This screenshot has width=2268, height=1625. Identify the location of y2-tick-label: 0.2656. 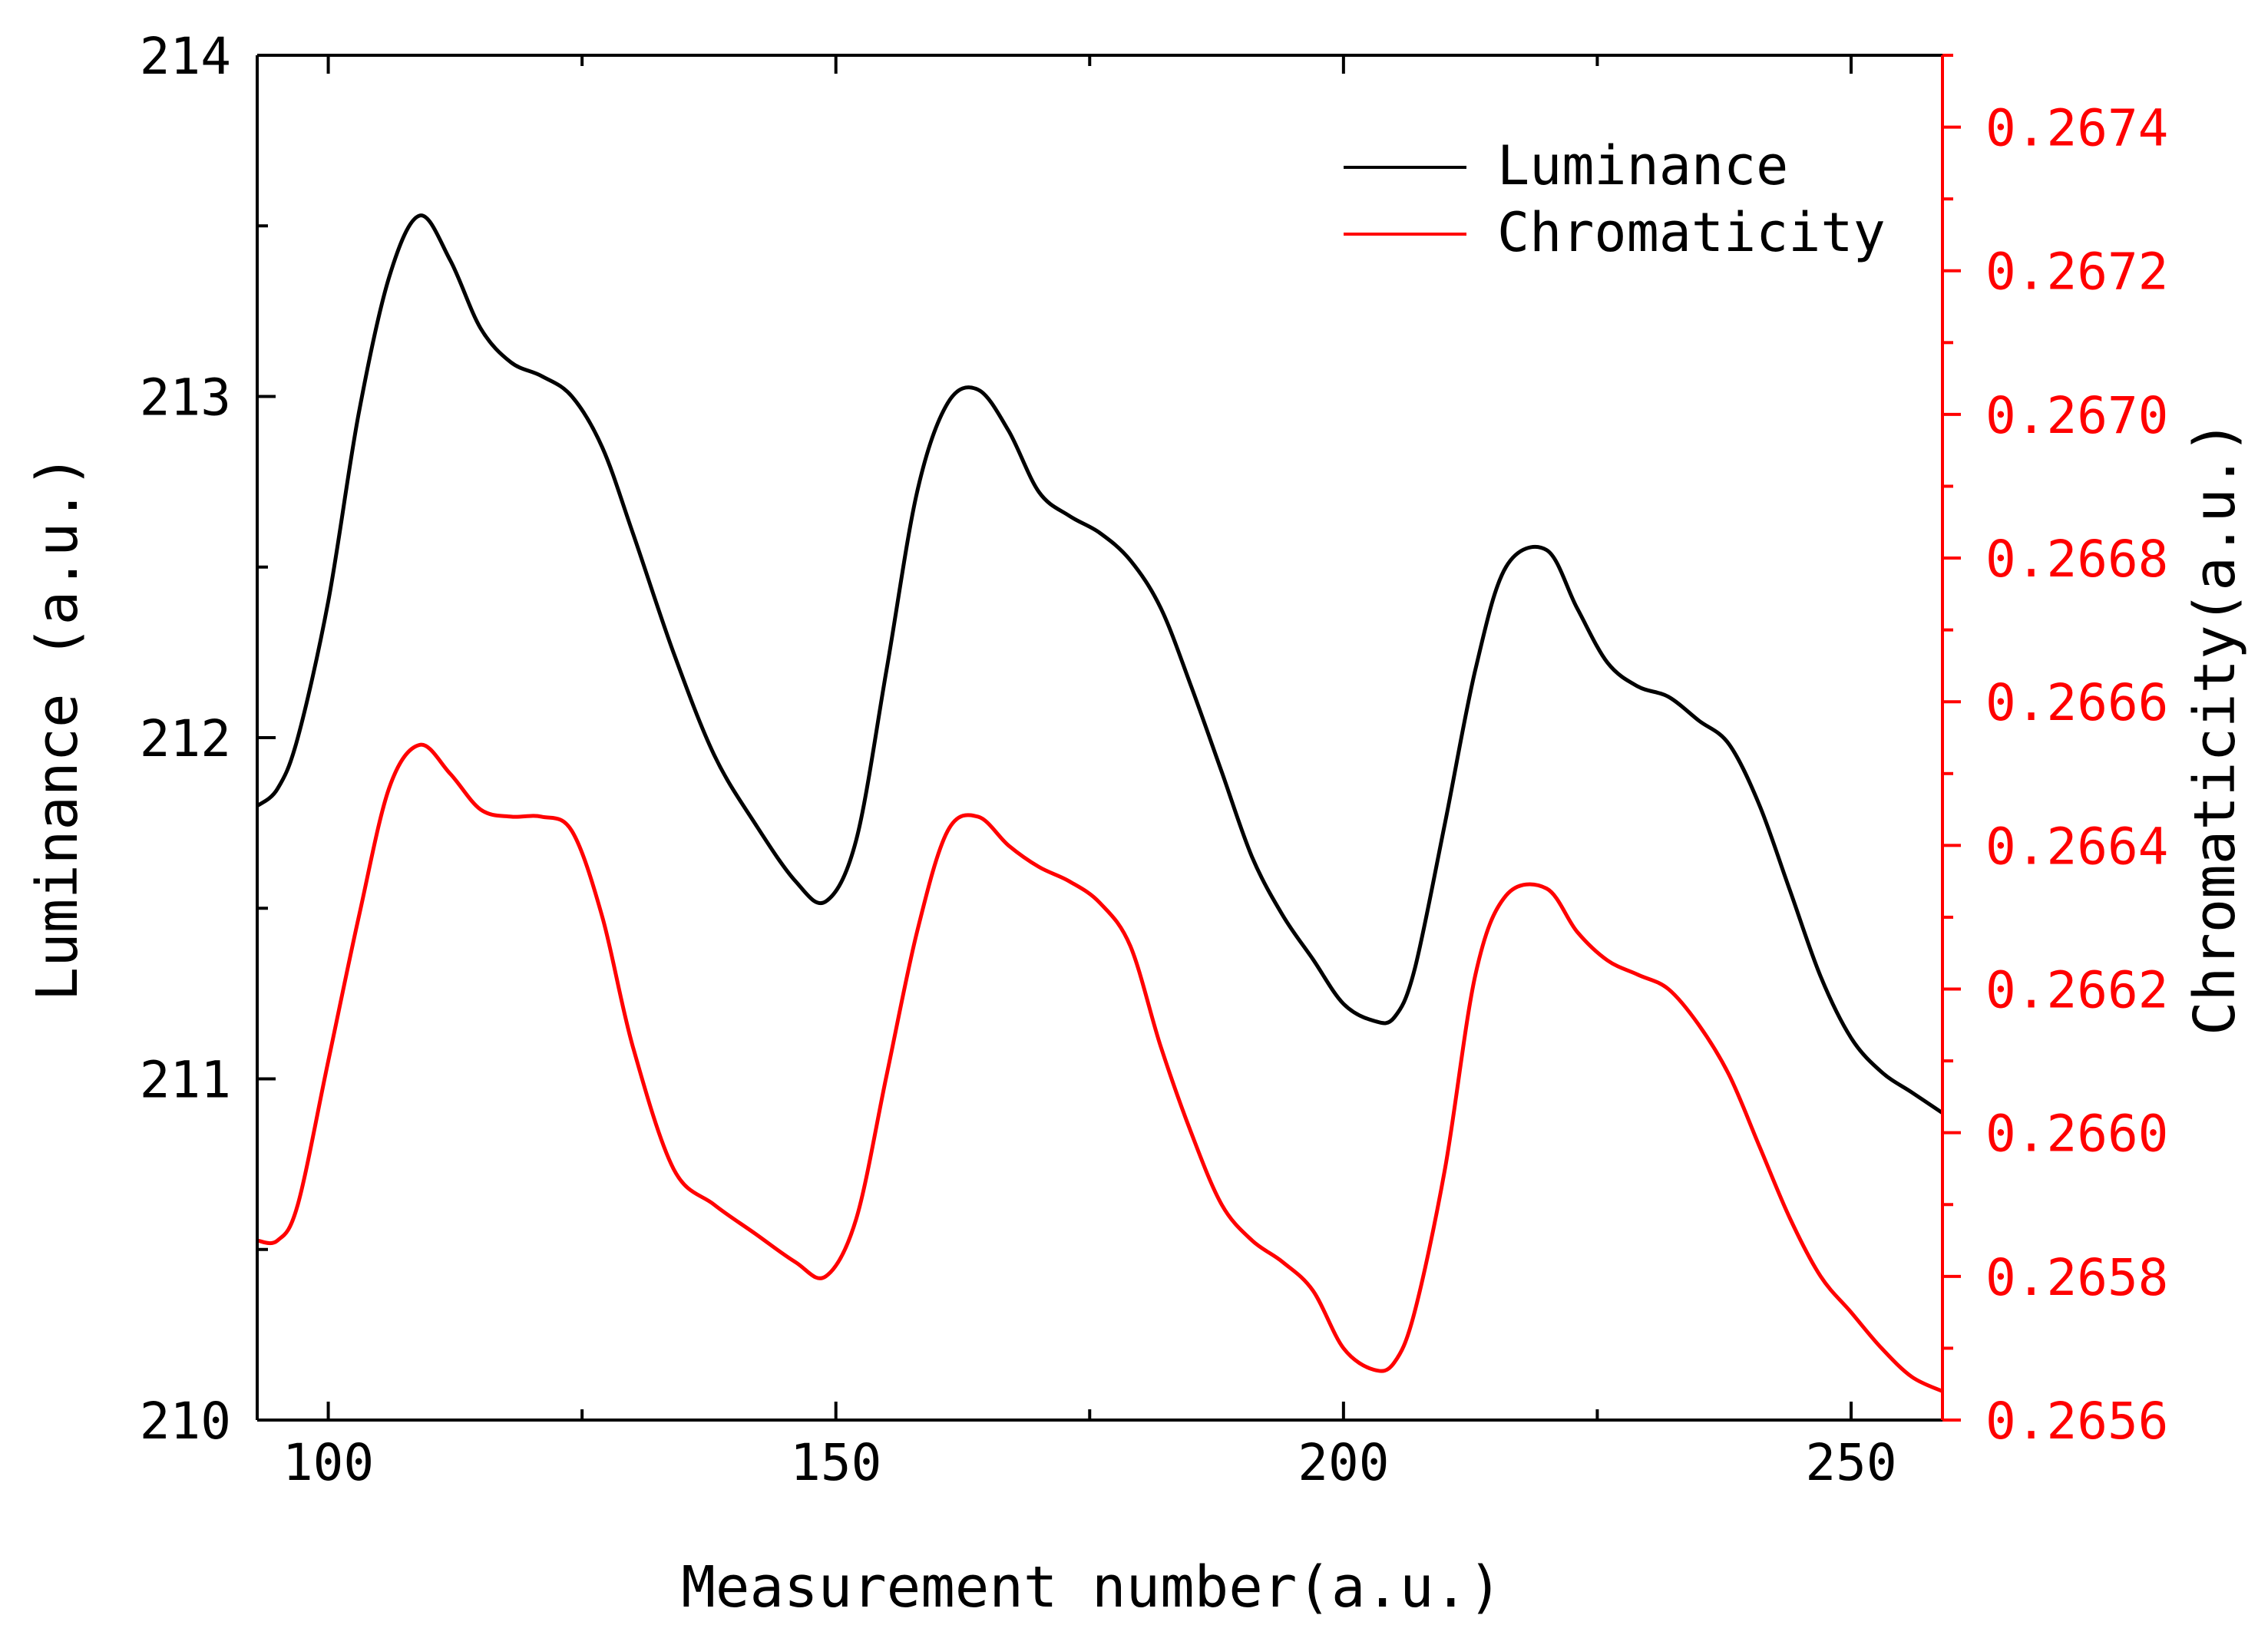
(2076, 1421).